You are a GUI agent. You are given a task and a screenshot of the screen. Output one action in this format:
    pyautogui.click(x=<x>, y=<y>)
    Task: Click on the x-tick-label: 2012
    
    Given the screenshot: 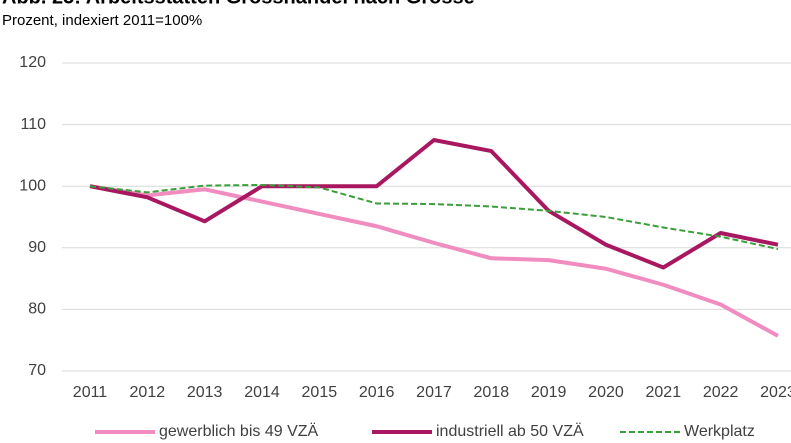 What is the action you would take?
    pyautogui.click(x=148, y=392)
    